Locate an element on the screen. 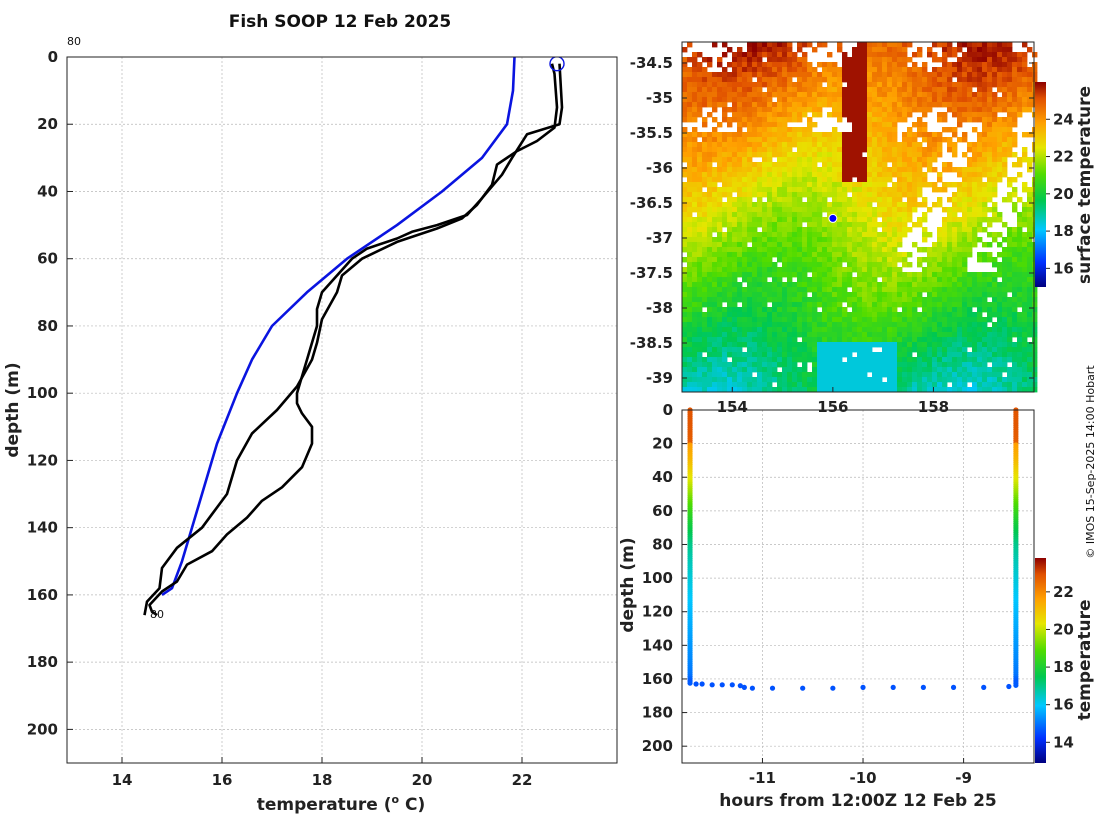 The width and height of the screenshot is (1100, 820). profile-x-tick-label: 18 is located at coordinates (322, 780).